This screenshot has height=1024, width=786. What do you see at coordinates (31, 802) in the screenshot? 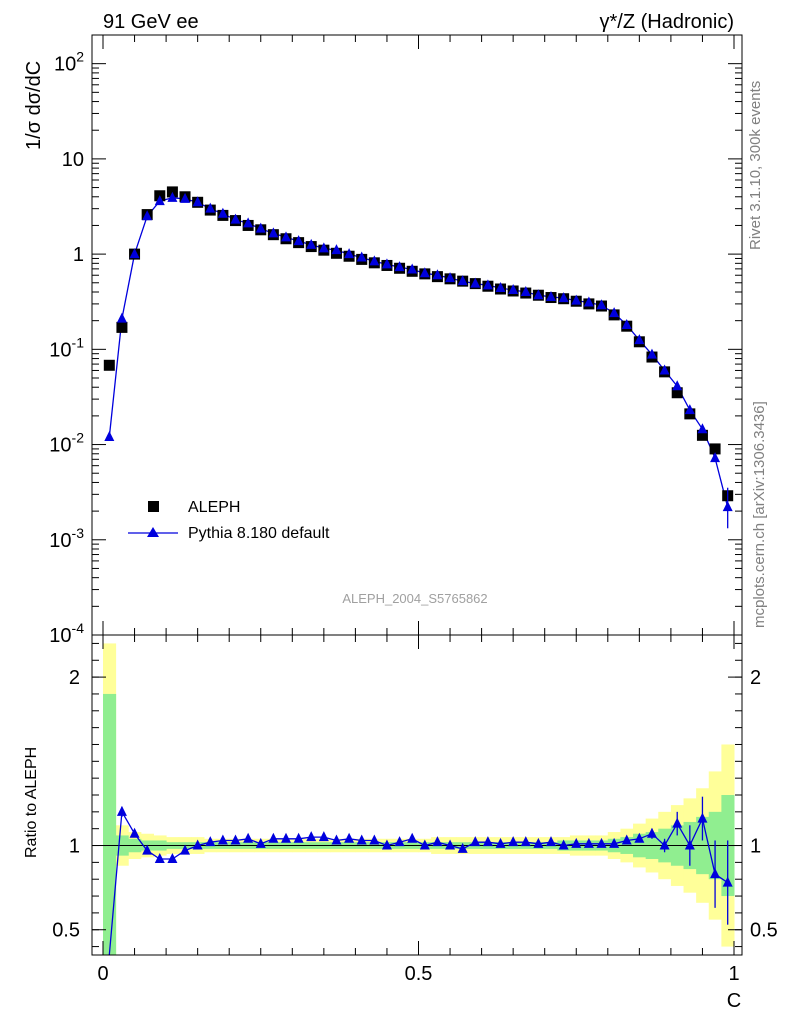
I see `ratio-y-axis-title: Ratio to ALEPH` at bounding box center [31, 802].